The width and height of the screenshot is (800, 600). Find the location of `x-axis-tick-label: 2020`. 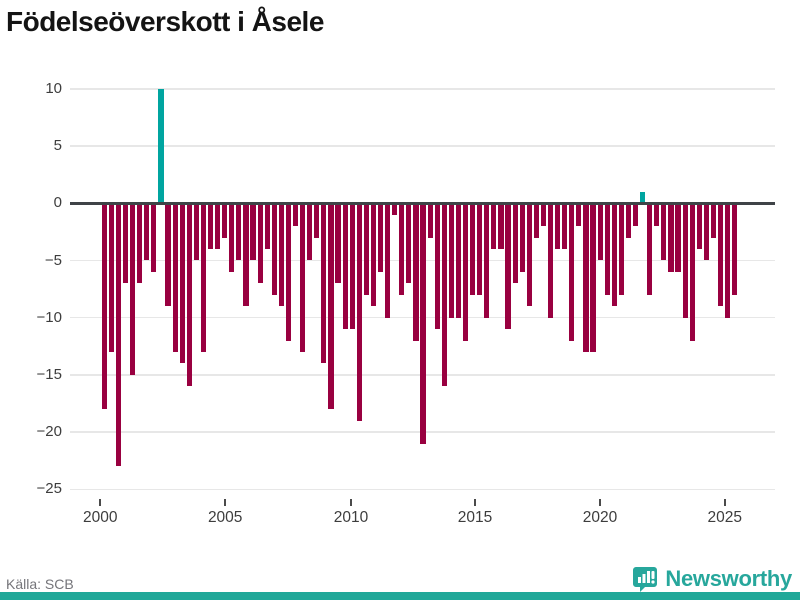

x-axis-tick-label: 2020 is located at coordinates (600, 517).